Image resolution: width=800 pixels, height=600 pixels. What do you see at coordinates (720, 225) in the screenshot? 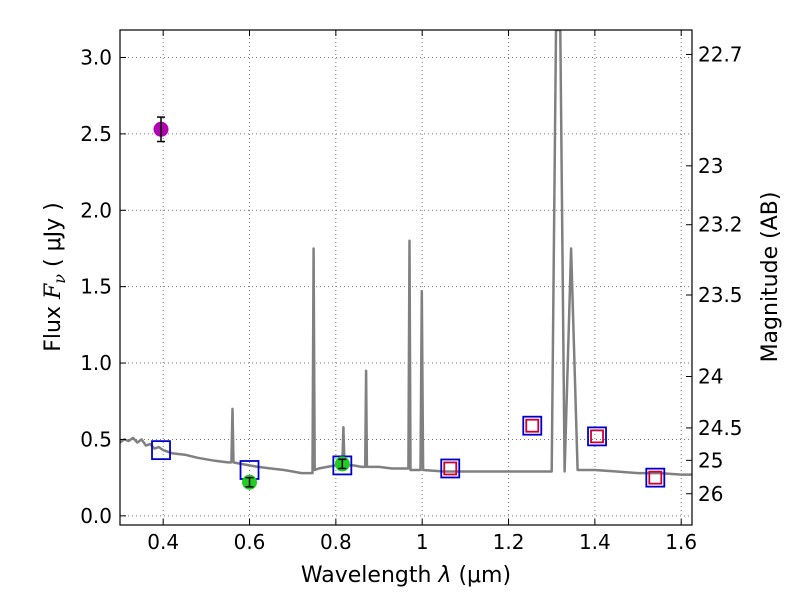
I see `mag-tick-label: 23.2` at bounding box center [720, 225].